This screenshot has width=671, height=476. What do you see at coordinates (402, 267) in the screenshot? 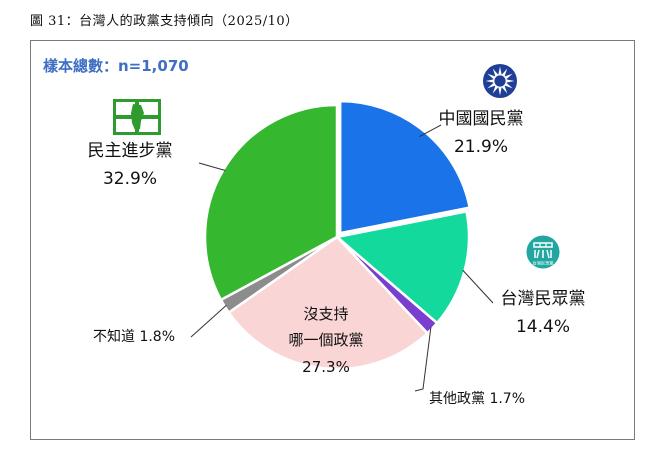
I see `pie-slice-tpp` at bounding box center [402, 267].